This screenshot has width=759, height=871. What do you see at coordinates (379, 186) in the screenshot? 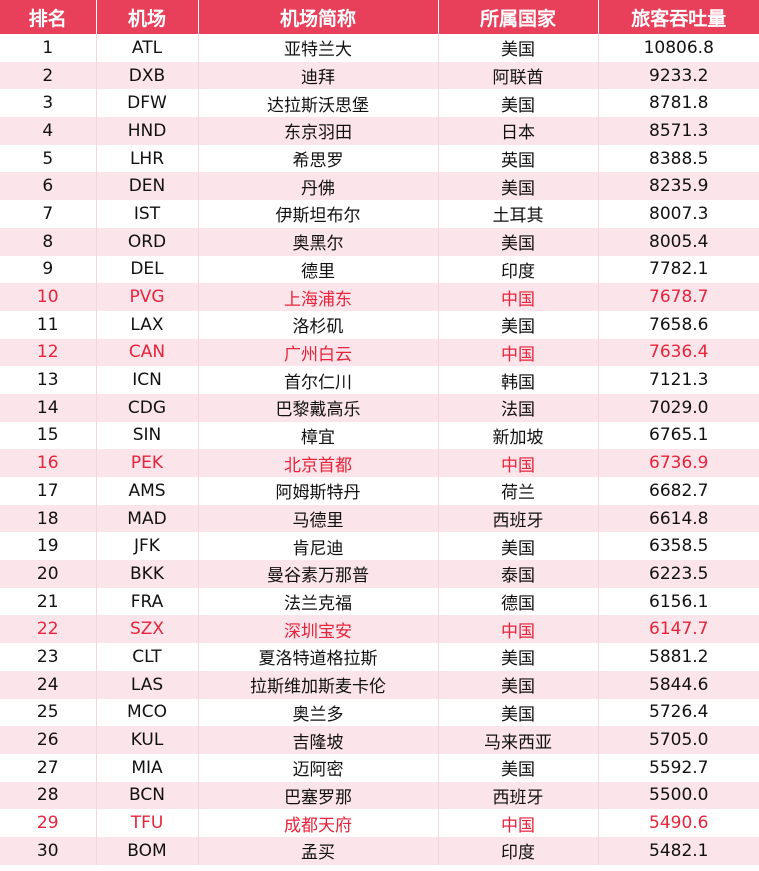
I see `table-row: 6 DEN 丹佛 美国 8235.9` at bounding box center [379, 186].